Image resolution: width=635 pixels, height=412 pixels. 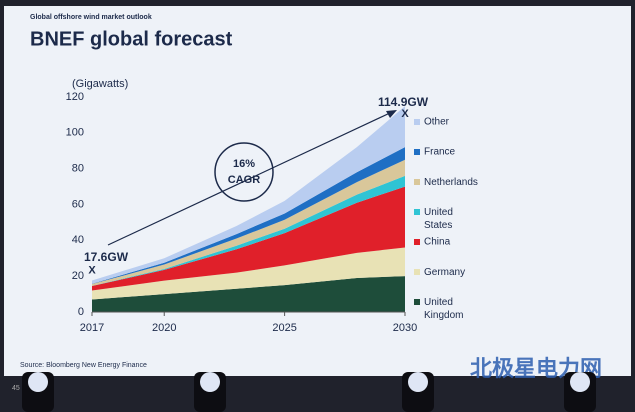 I want to click on y-tick-label: 60, so click(x=78, y=204).